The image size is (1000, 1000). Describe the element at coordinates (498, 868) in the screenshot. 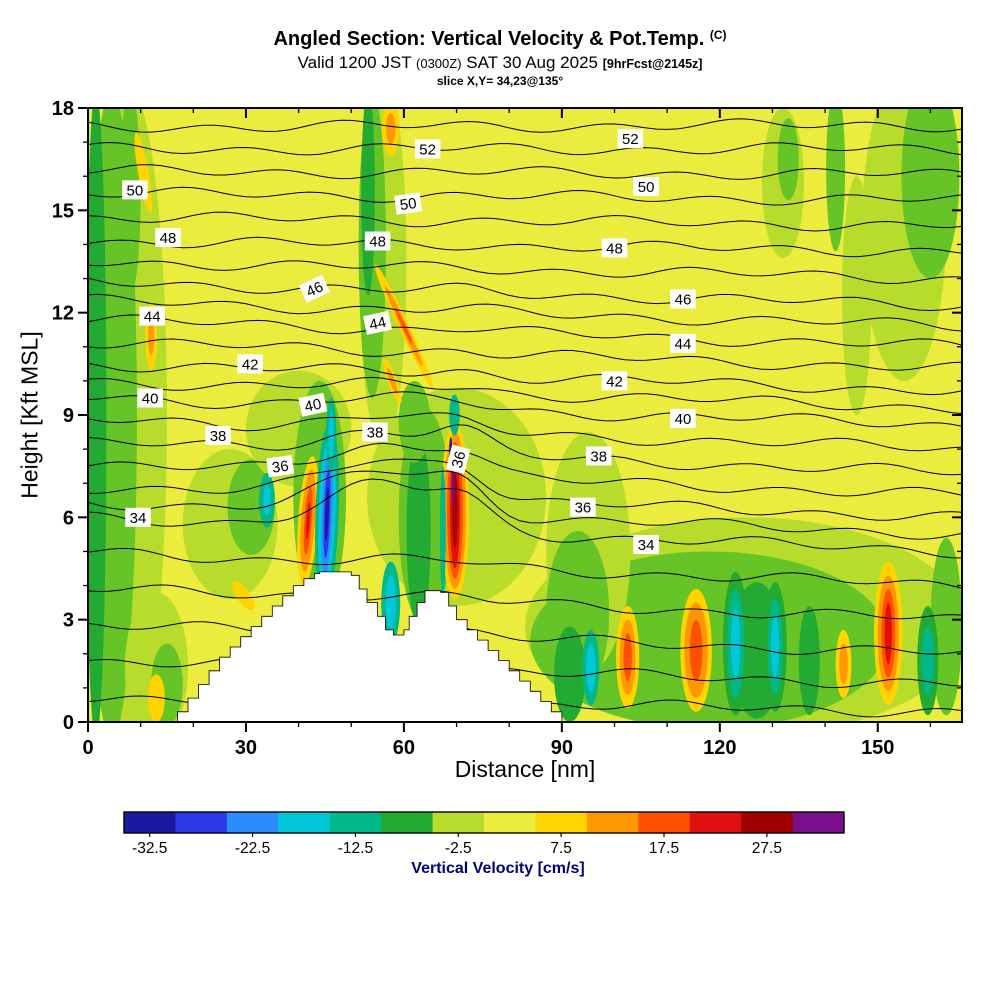

I see `colorbar-label: Vertical Velocity [cm/s]` at that location.